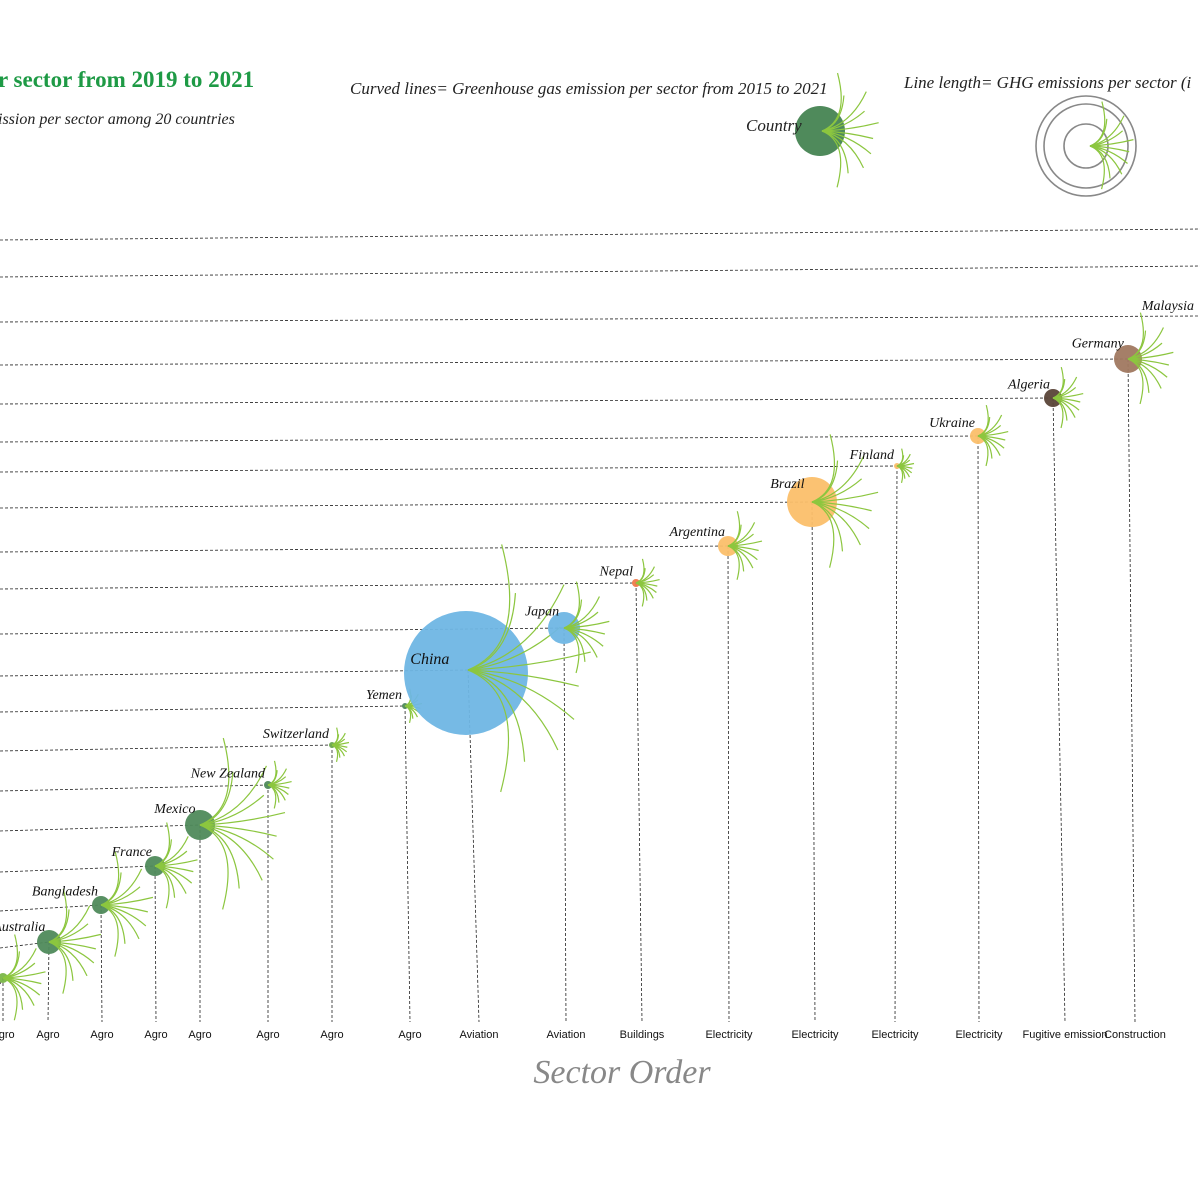 This screenshot has width=1200, height=1200. What do you see at coordinates (1047, 82) in the screenshot?
I see `legend-line-length: Line length= GHG emissions per sector (i` at bounding box center [1047, 82].